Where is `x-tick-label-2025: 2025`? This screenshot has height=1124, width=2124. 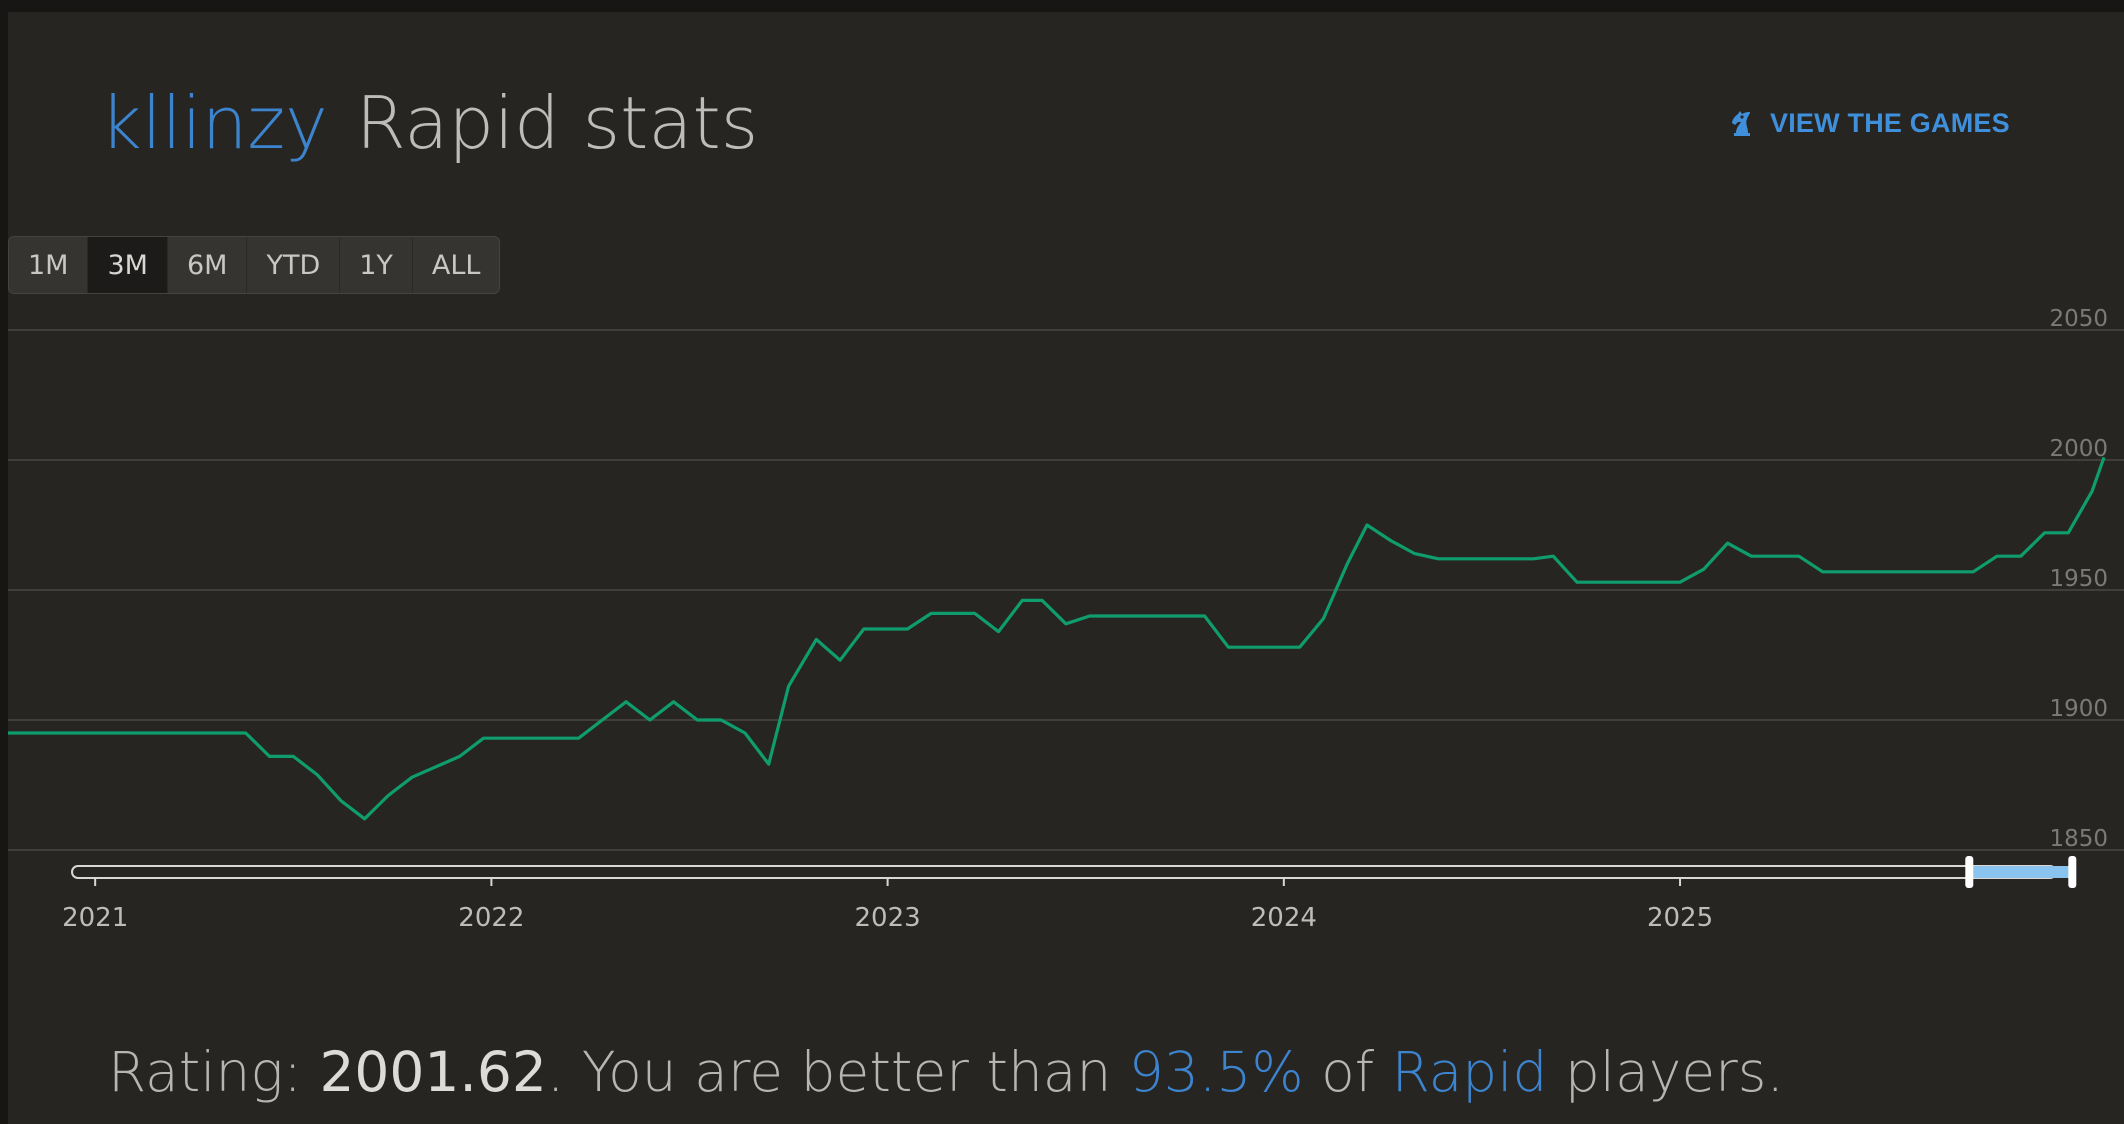
x-tick-label-2025: 2025 is located at coordinates (1680, 918).